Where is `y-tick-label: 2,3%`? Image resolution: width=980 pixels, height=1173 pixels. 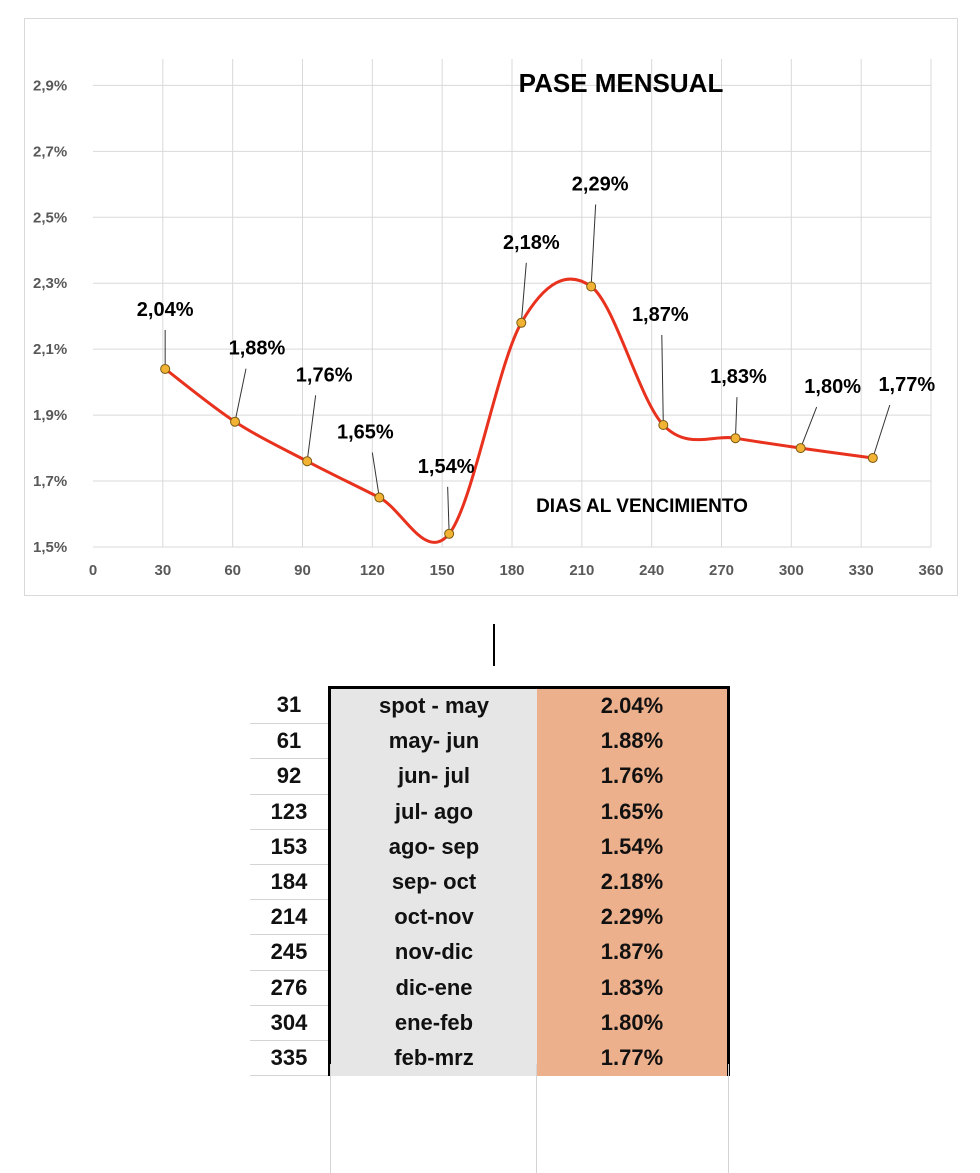
y-tick-label: 2,3% is located at coordinates (50, 283).